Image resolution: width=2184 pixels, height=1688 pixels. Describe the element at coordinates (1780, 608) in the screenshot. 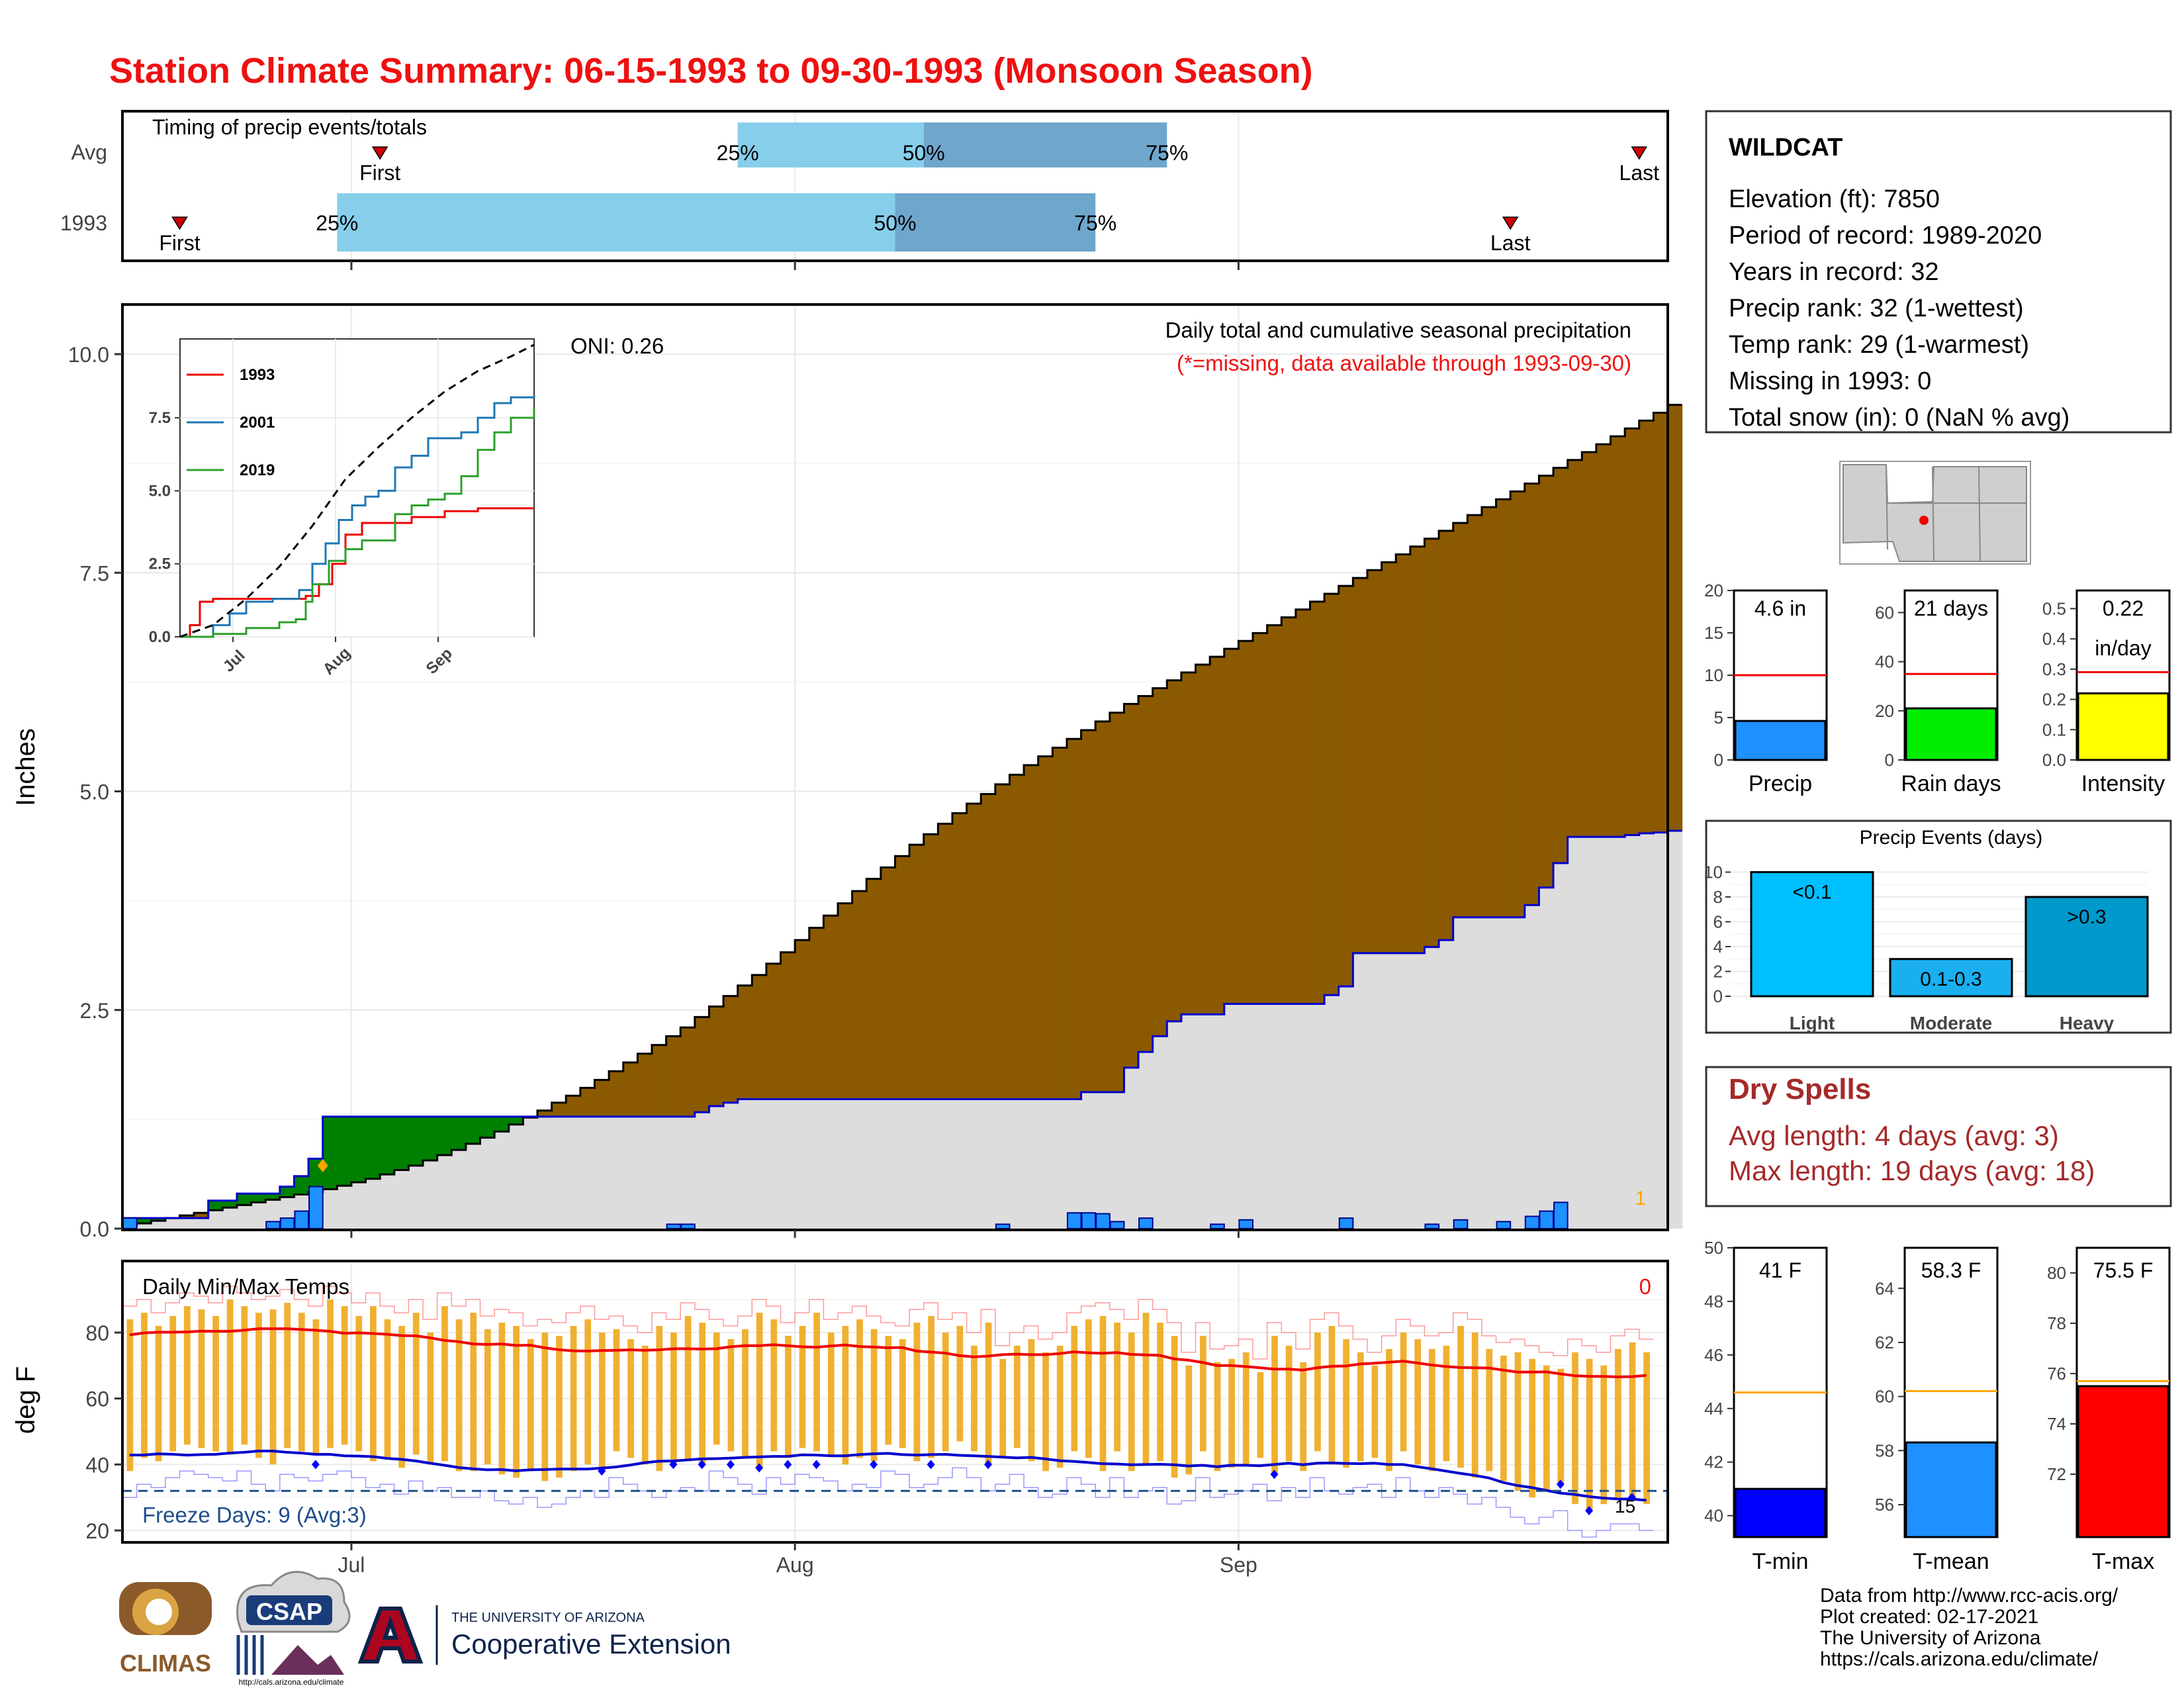

I see `summary-value-label: 4.6 in` at that location.